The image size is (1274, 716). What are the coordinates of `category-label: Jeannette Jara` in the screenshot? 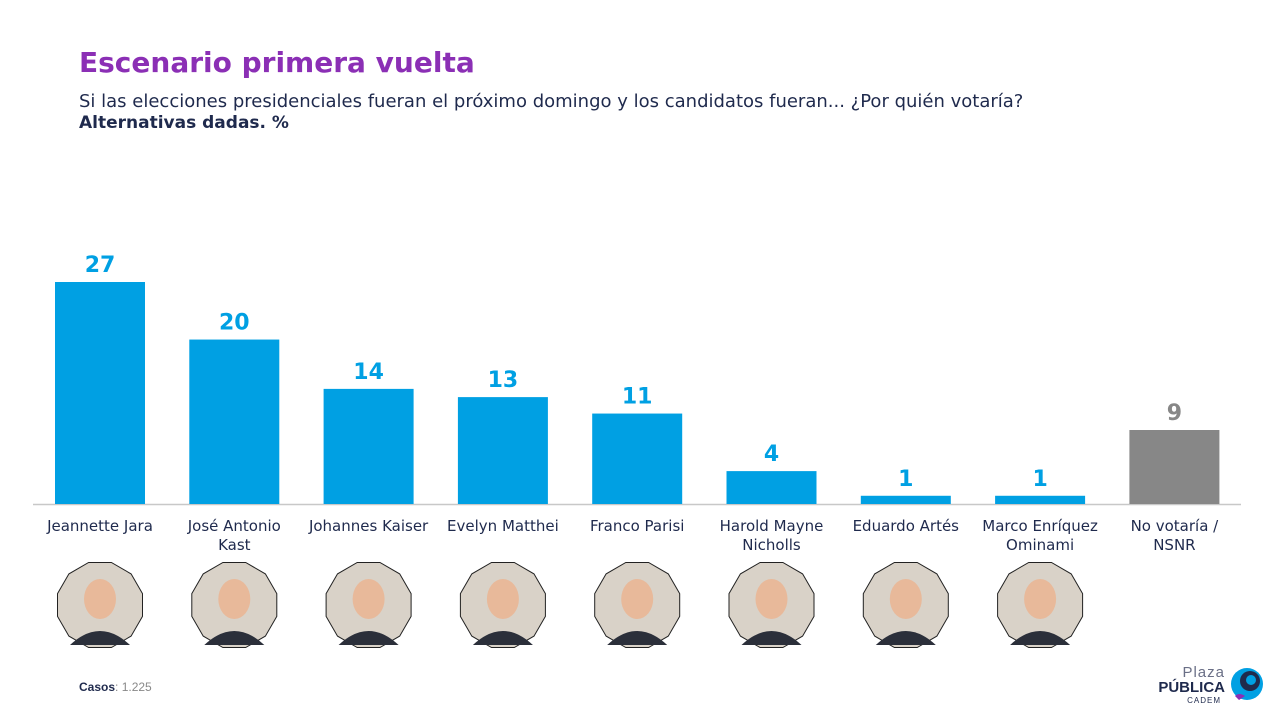 It's located at (99, 526).